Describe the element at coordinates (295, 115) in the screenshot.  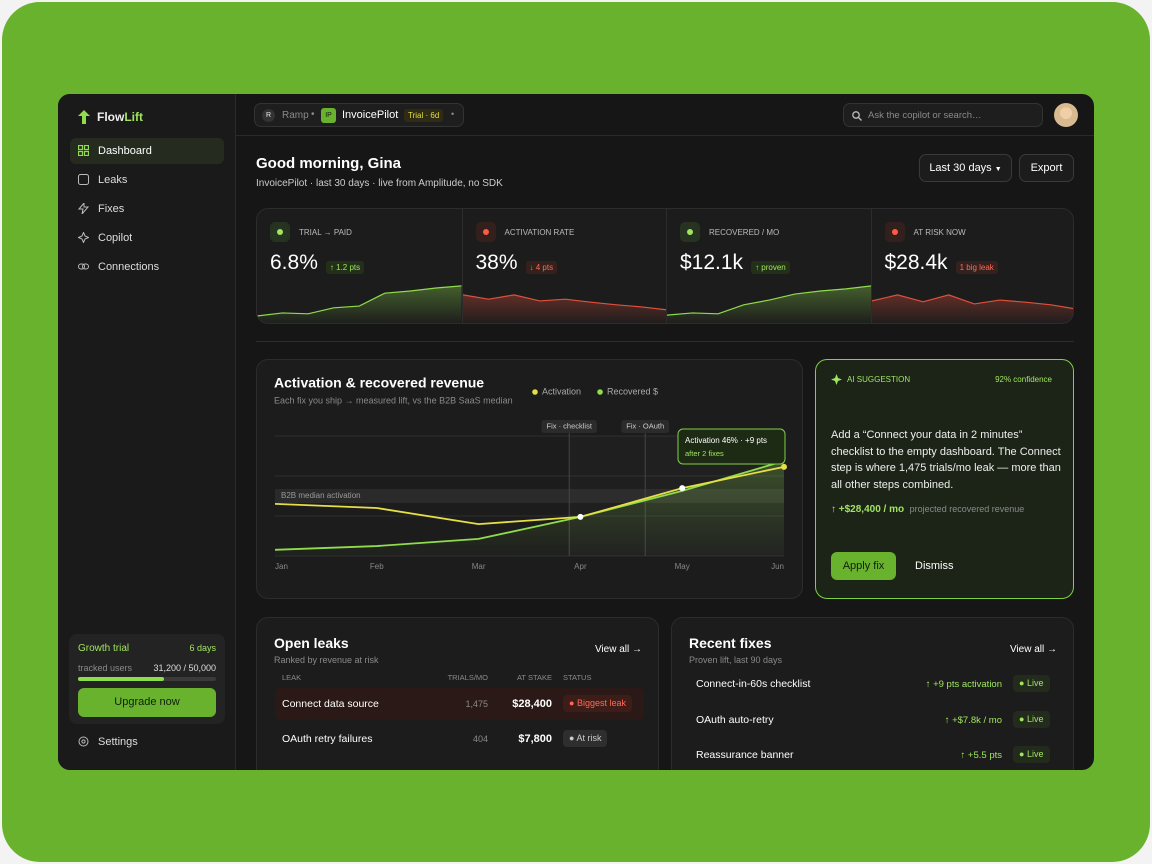
I see `org-name: Ramp` at that location.